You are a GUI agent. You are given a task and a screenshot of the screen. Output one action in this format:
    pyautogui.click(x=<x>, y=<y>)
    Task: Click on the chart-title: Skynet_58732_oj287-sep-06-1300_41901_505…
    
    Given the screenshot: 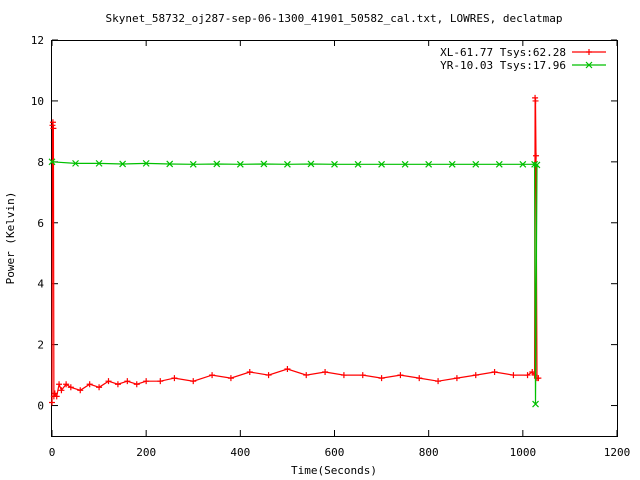 What is the action you would take?
    pyautogui.click(x=334, y=18)
    